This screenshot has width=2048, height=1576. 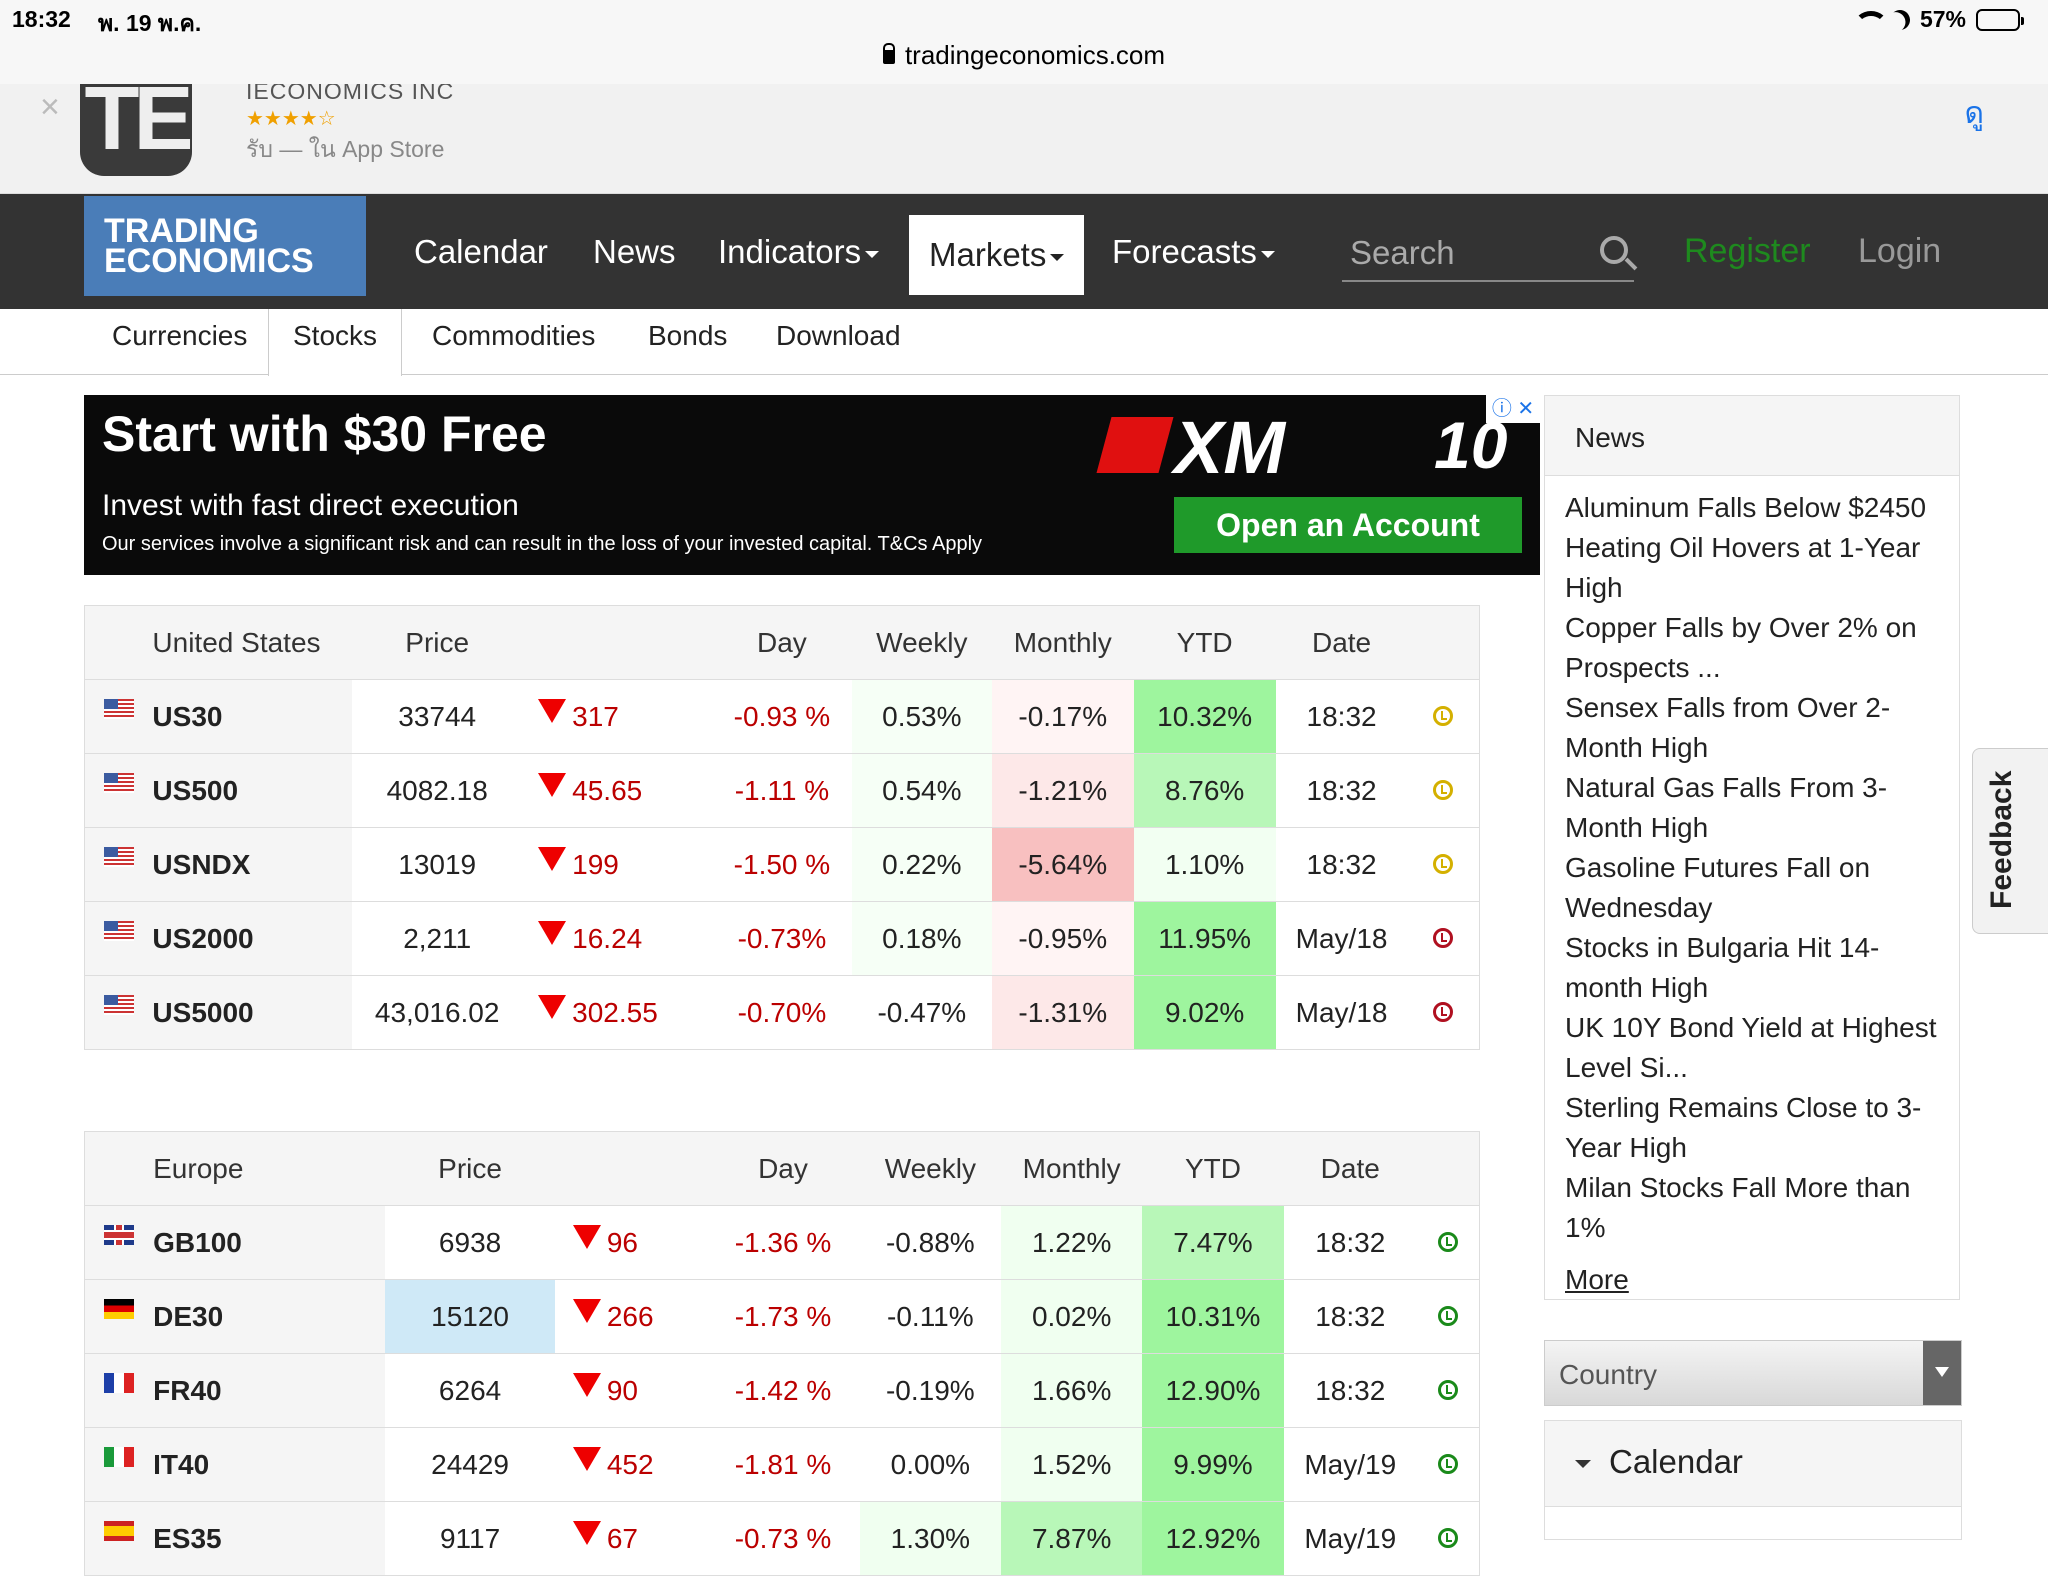 I want to click on nav-news: News, so click(x=634, y=251).